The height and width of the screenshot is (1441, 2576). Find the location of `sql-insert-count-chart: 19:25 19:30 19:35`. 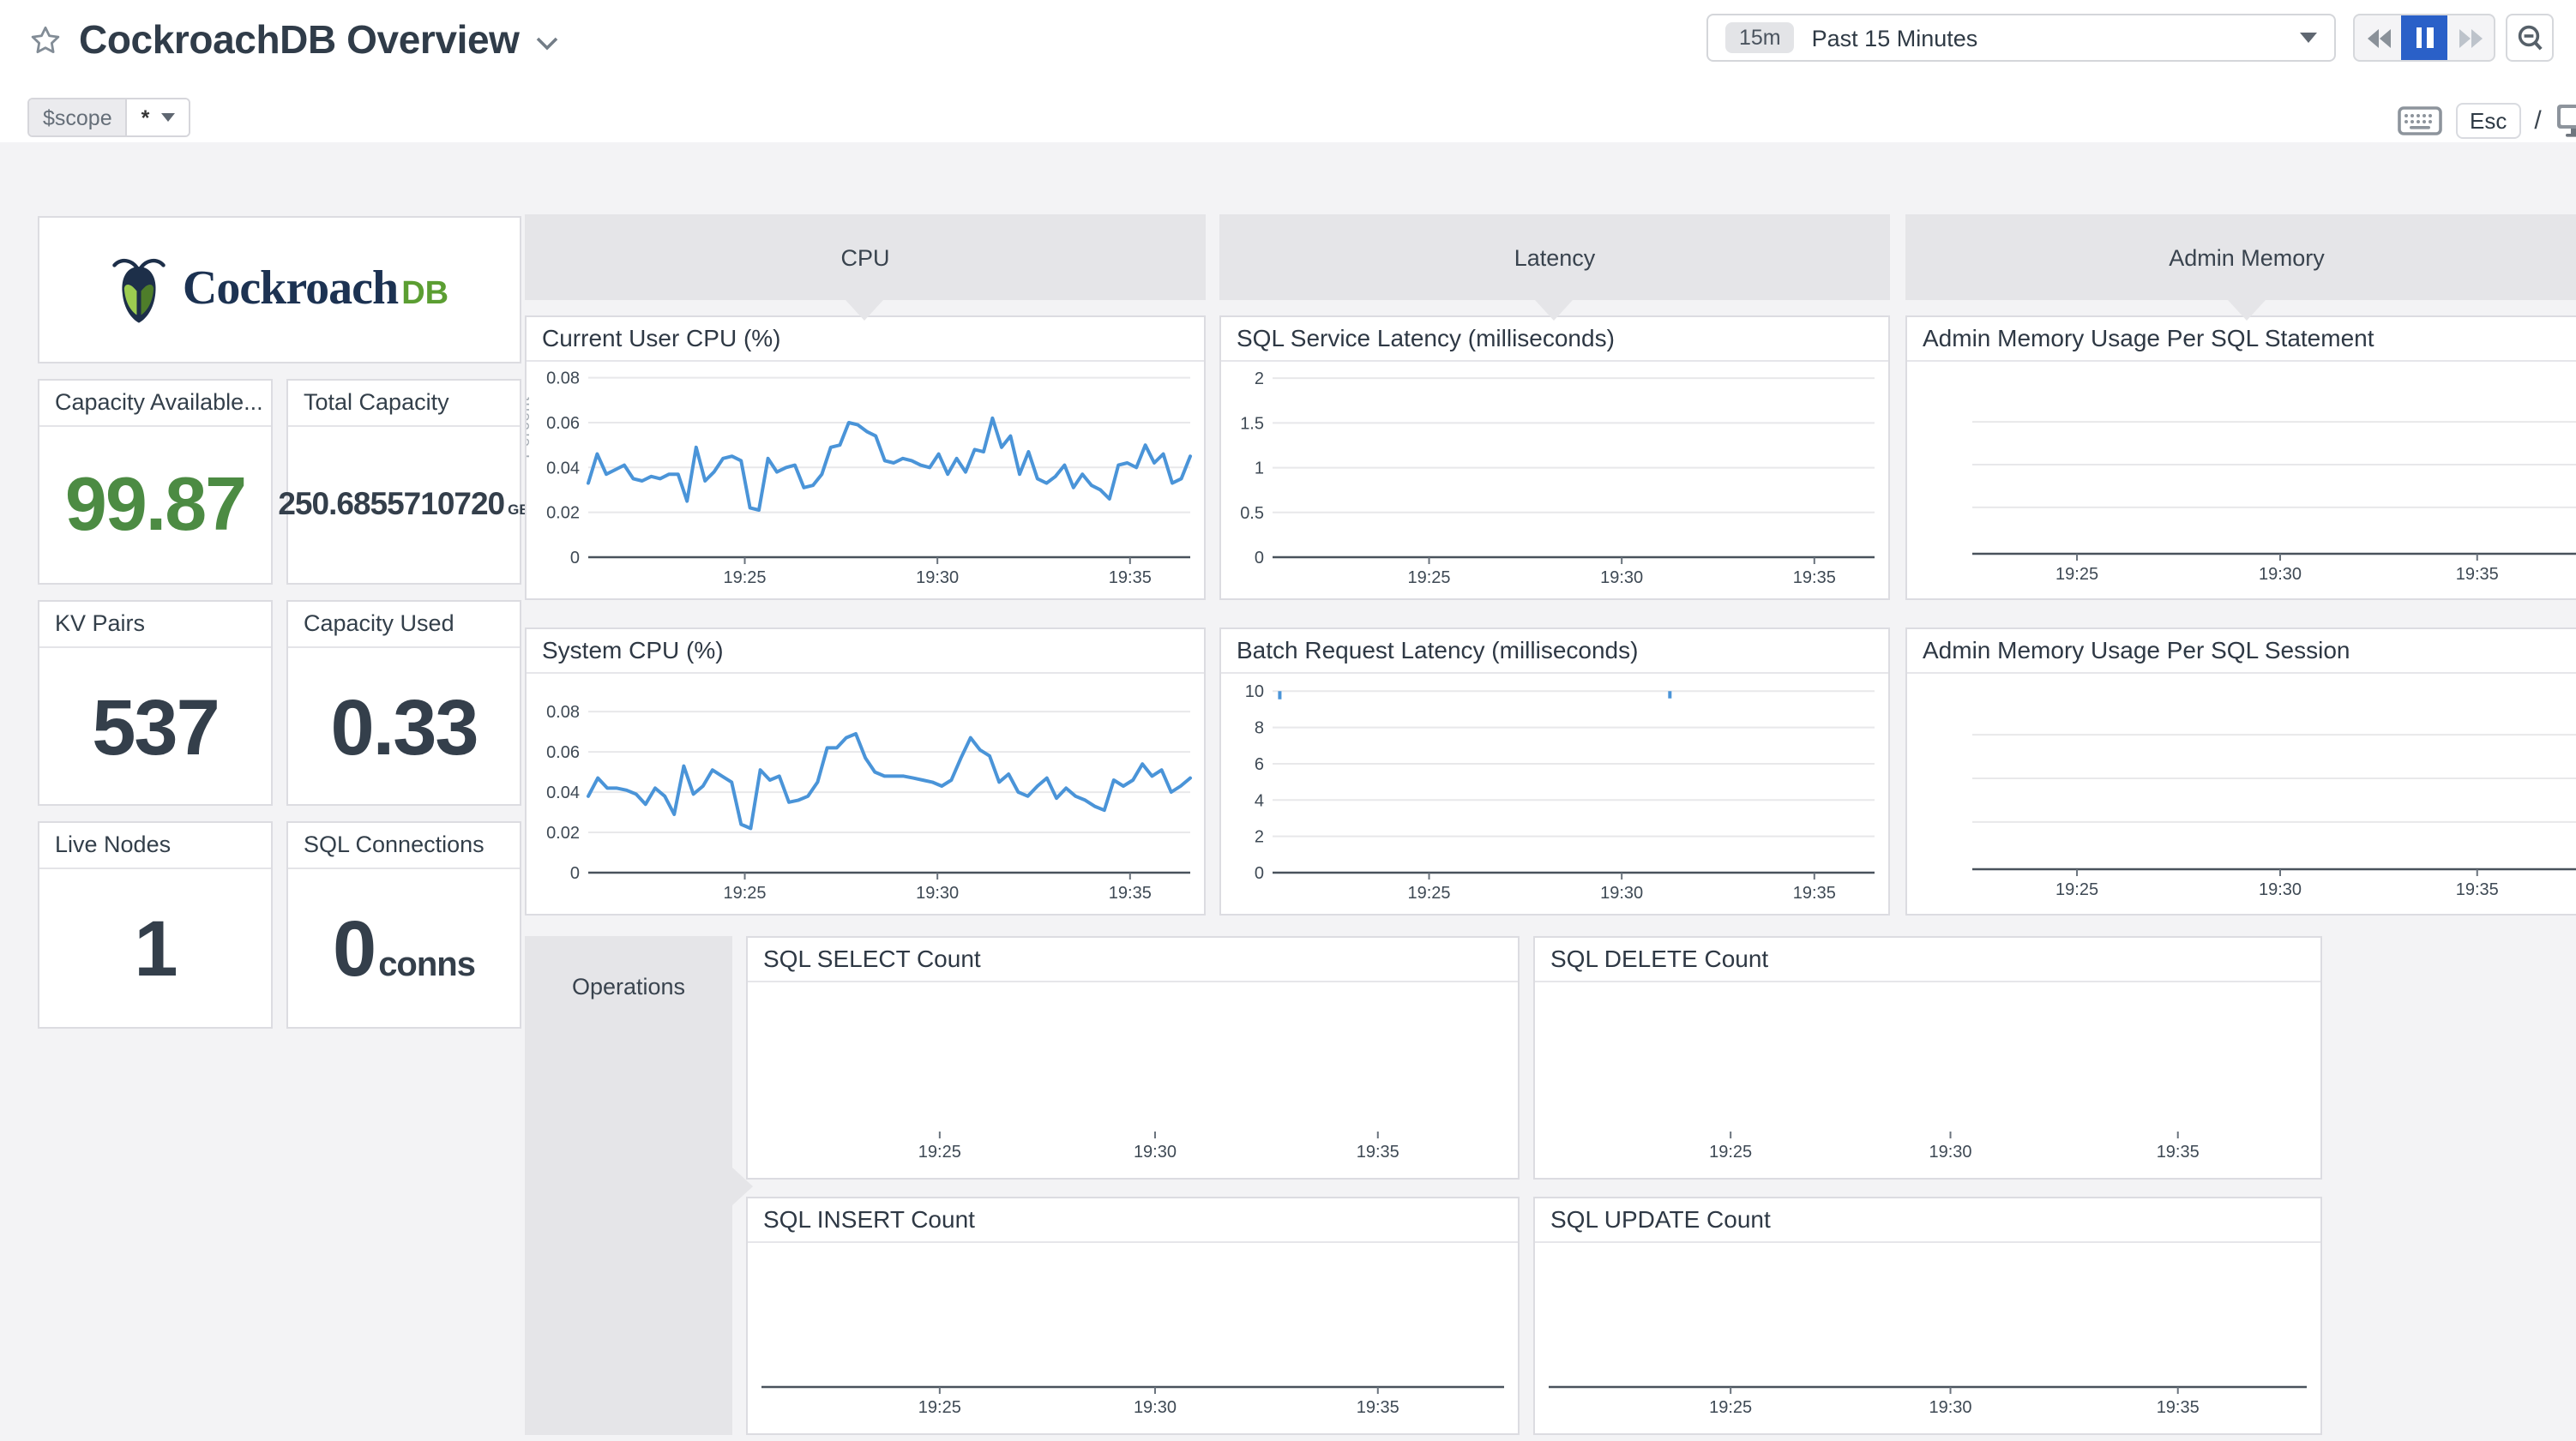

sql-insert-count-chart: 19:25 19:30 19:35 is located at coordinates (1133, 1338).